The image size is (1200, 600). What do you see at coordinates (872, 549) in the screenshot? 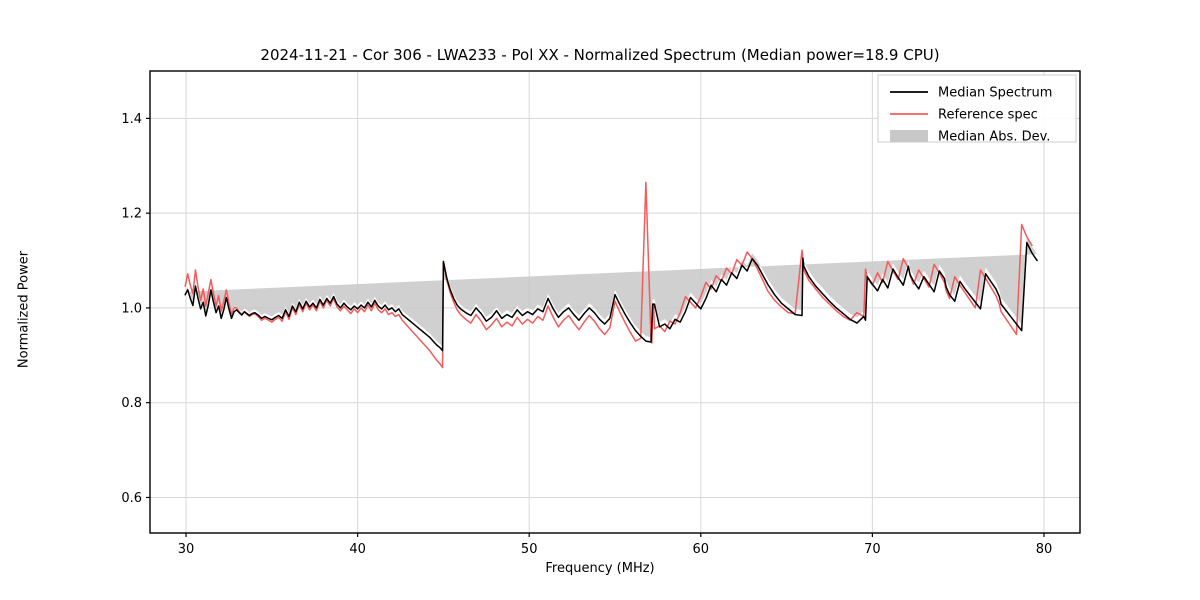
I see `x-tick-label: 70` at bounding box center [872, 549].